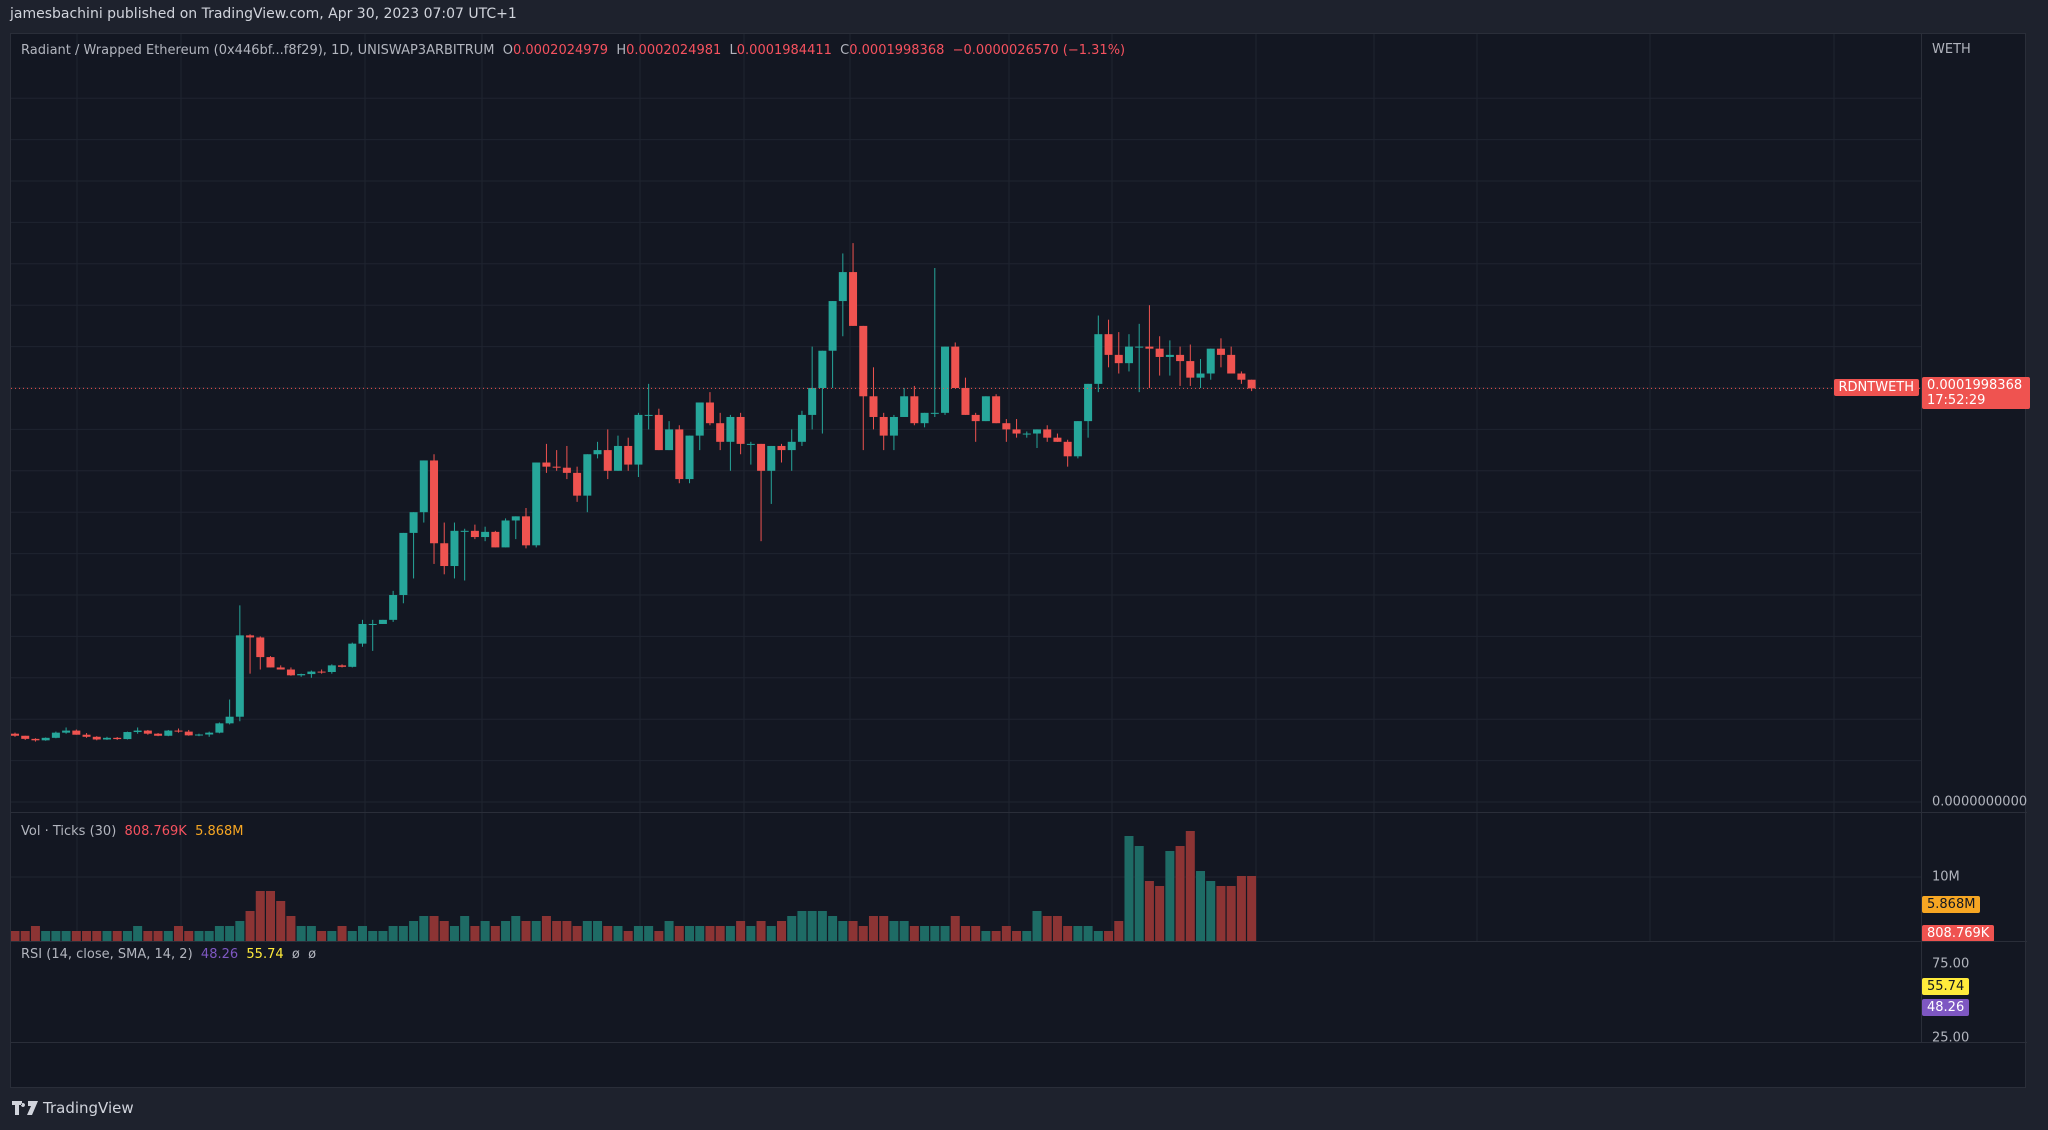 This screenshot has width=2048, height=1130. I want to click on volume-legend: Vol · Ticks (30) 808.769K 5.868M, so click(132, 831).